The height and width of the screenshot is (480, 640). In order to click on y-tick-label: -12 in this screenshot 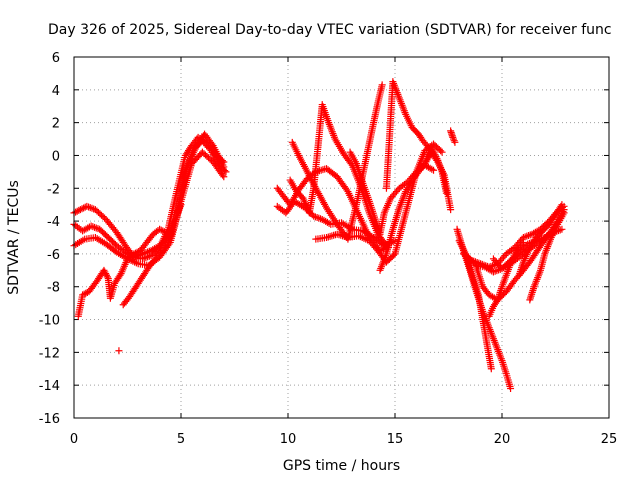, I will do `click(49, 353)`.